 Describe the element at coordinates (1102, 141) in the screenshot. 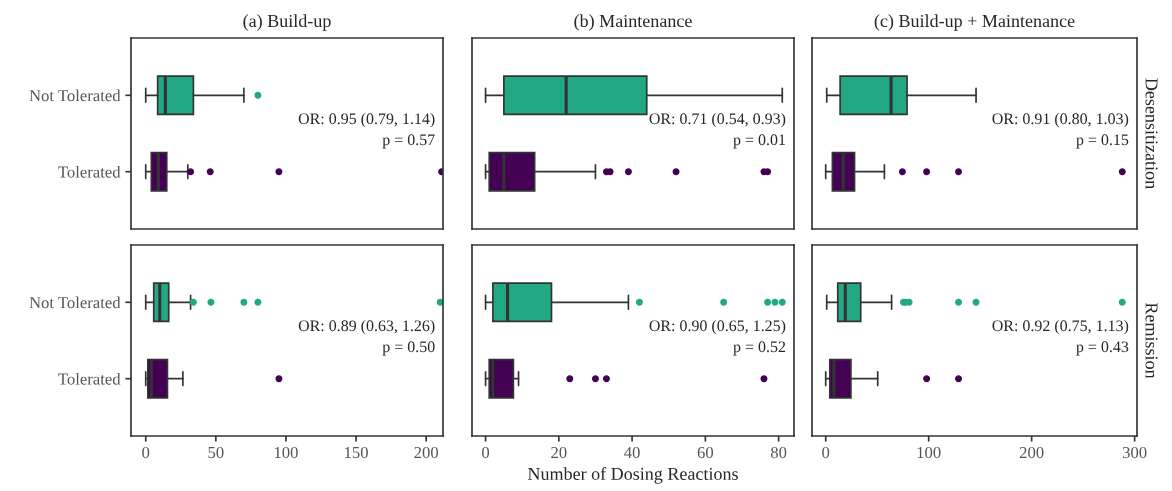

I see `annotation: p = 0.15` at that location.